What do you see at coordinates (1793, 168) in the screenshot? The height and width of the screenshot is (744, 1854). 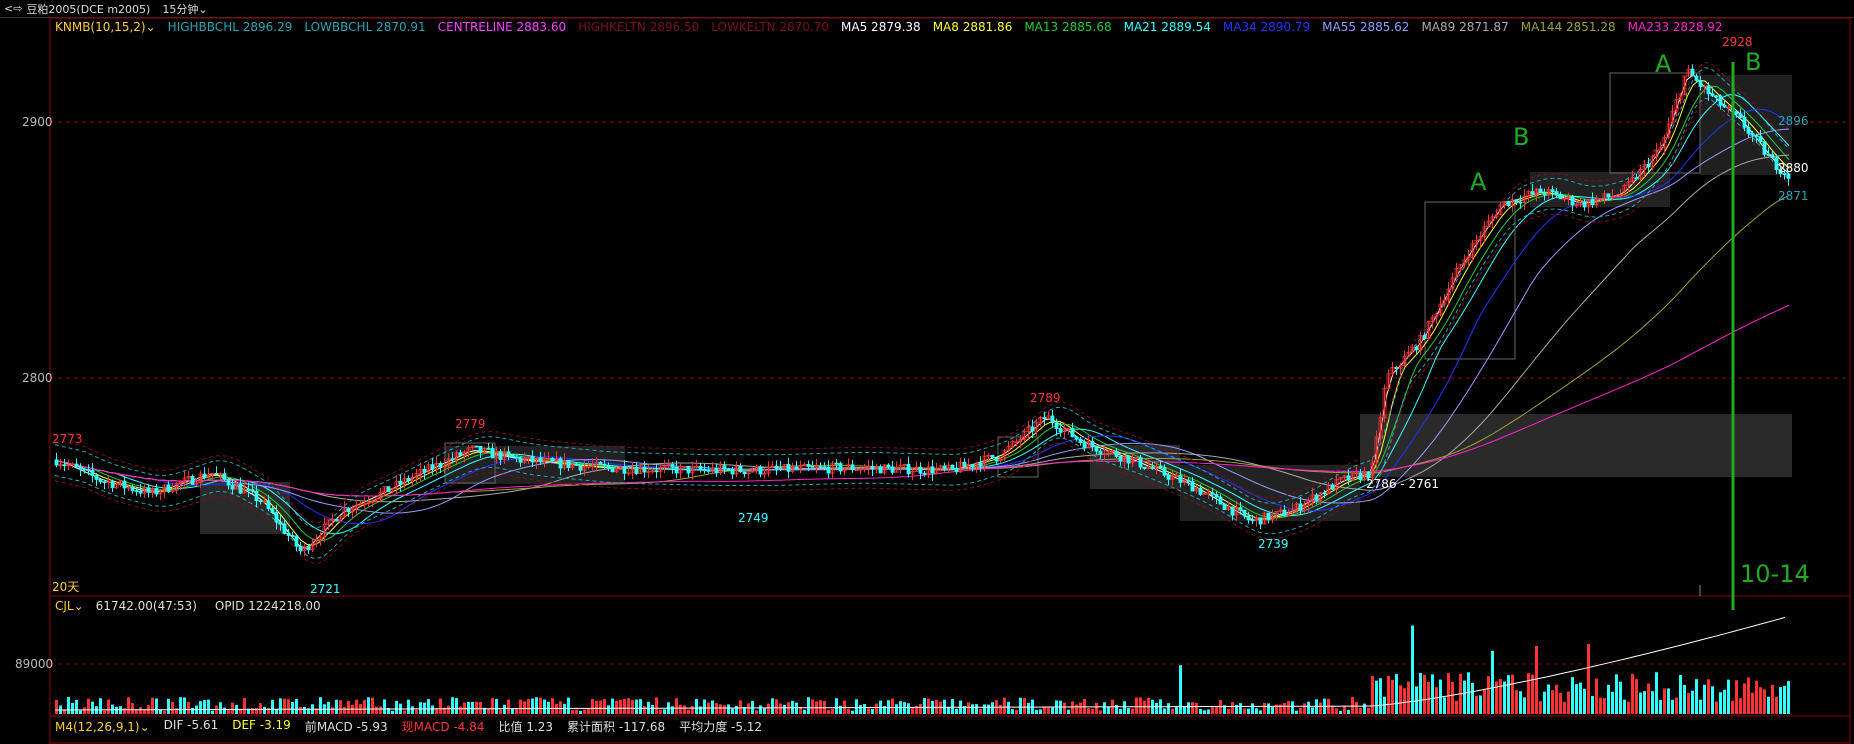 I see `right-value-label: 2880` at bounding box center [1793, 168].